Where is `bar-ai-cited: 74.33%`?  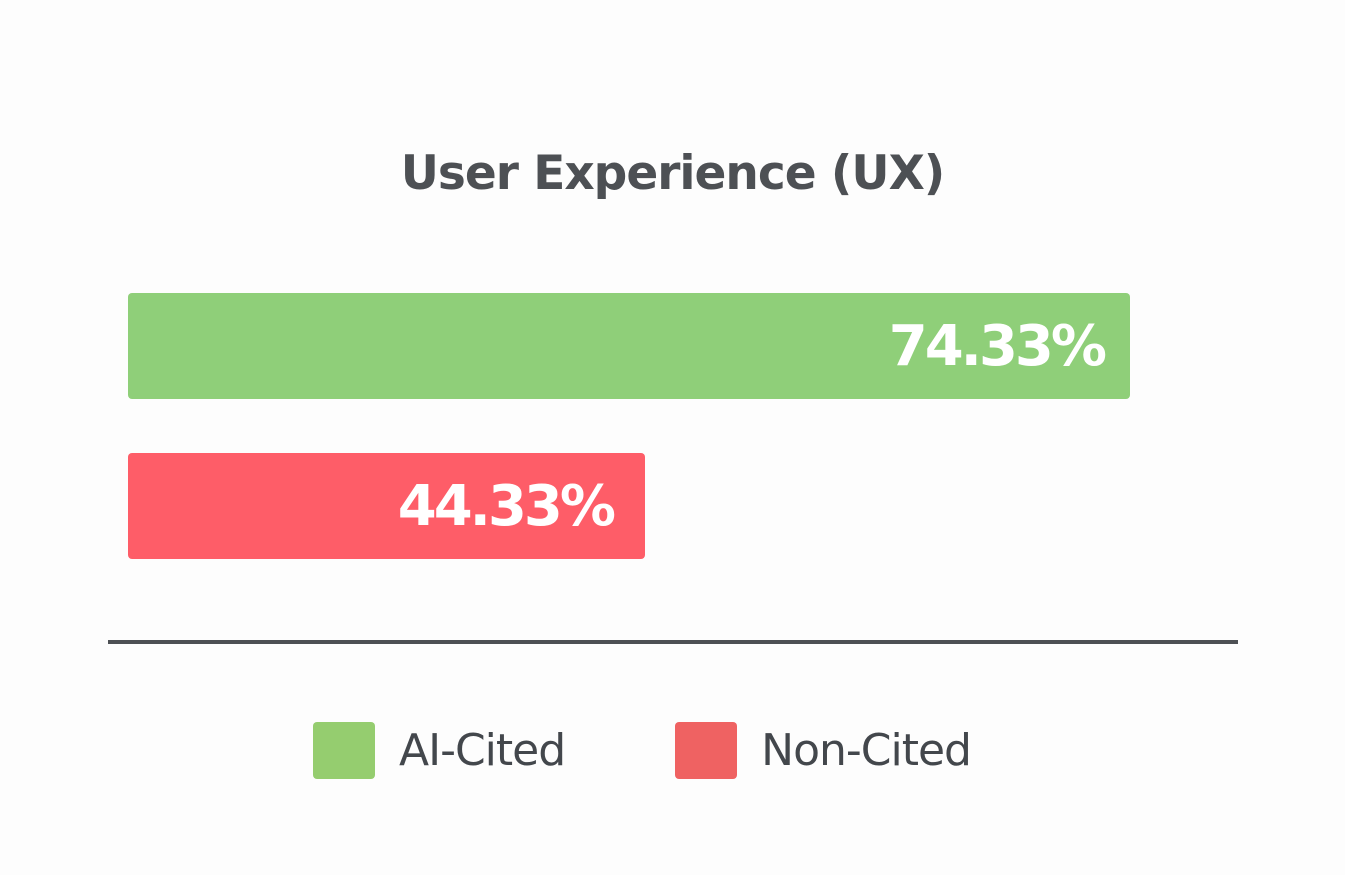 bar-ai-cited: 74.33% is located at coordinates (629, 346).